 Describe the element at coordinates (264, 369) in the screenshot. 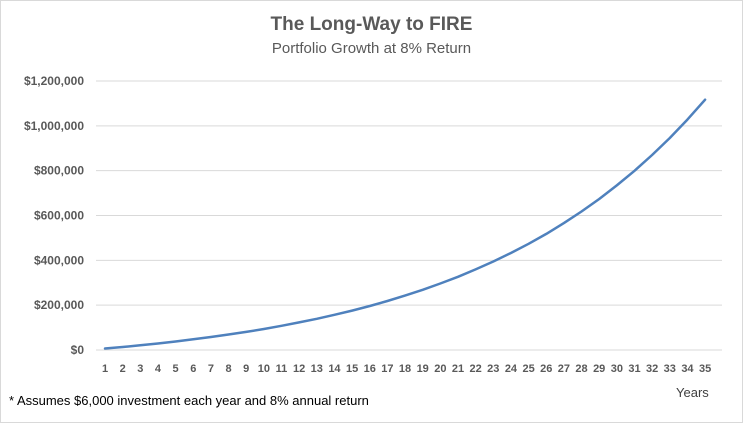

I see `x-tick-label: 10` at that location.